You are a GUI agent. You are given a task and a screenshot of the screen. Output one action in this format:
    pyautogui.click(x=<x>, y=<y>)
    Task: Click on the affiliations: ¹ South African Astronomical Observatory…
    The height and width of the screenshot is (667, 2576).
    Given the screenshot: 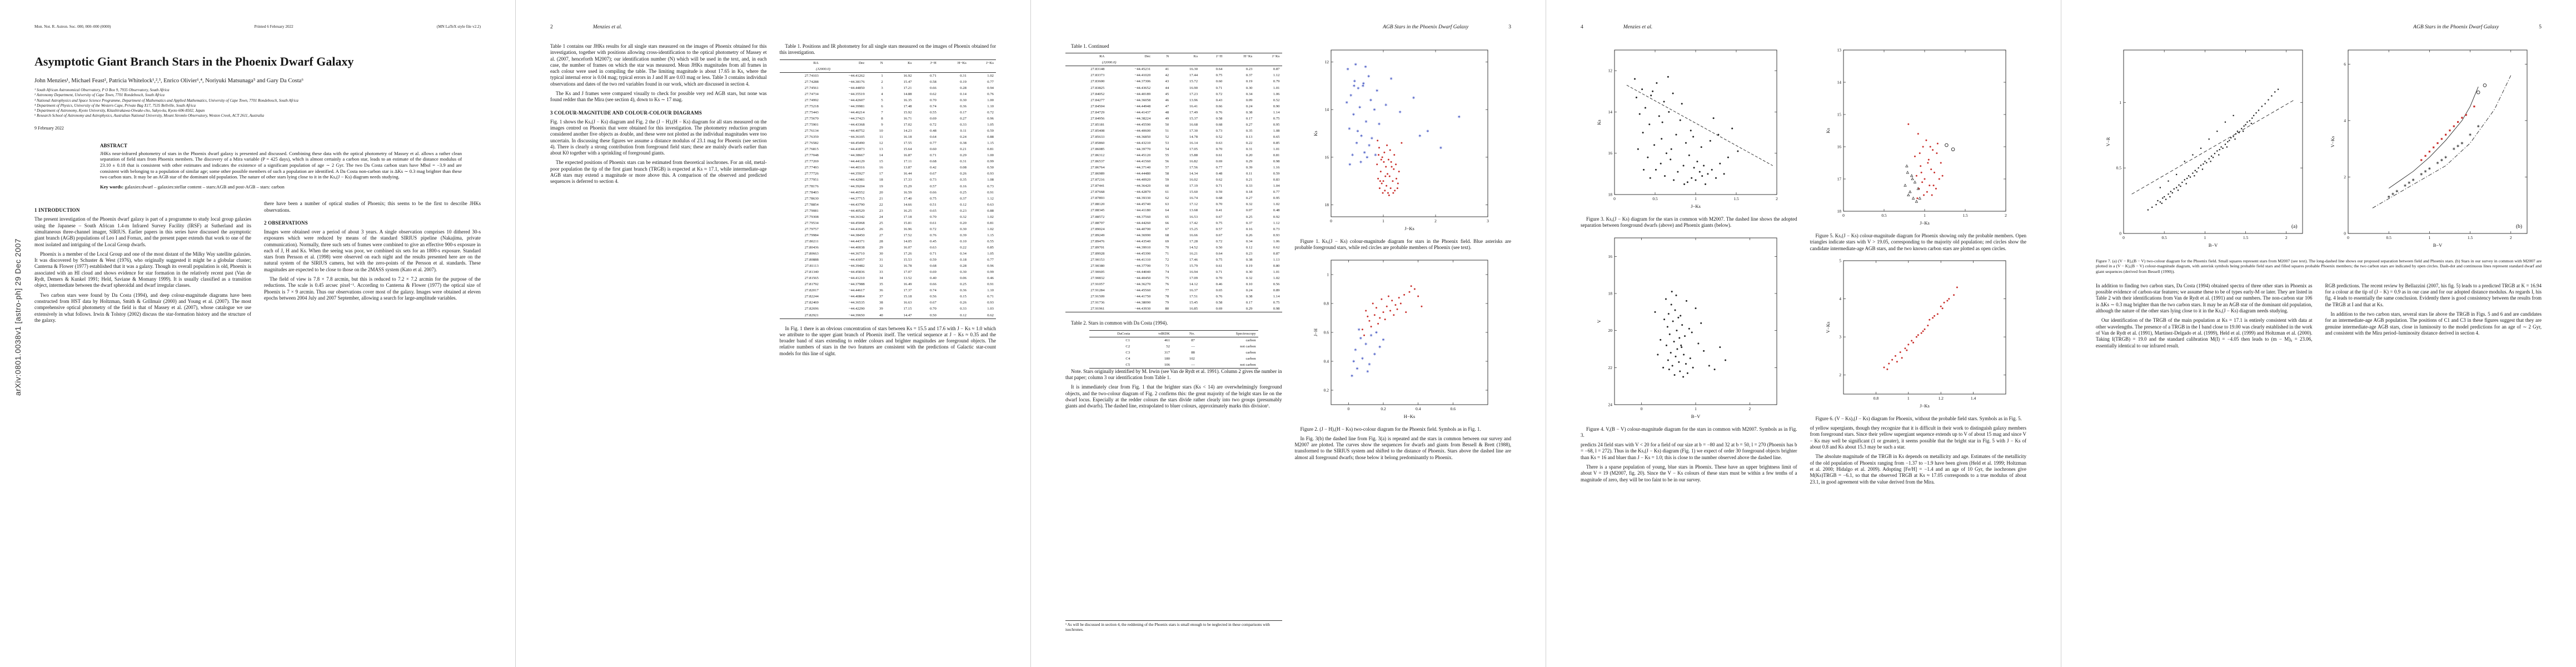 What is the action you would take?
    pyautogui.click(x=257, y=103)
    